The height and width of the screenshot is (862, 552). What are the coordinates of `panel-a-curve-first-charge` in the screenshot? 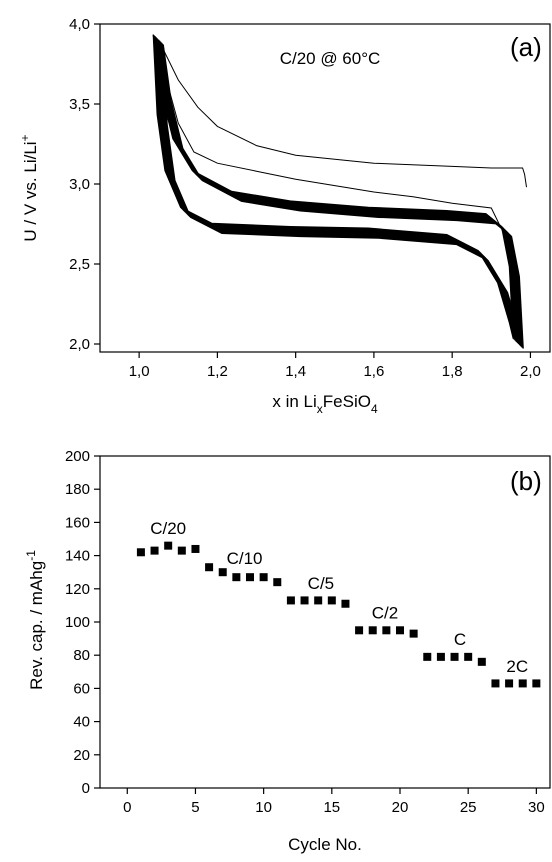 It's located at (342, 113).